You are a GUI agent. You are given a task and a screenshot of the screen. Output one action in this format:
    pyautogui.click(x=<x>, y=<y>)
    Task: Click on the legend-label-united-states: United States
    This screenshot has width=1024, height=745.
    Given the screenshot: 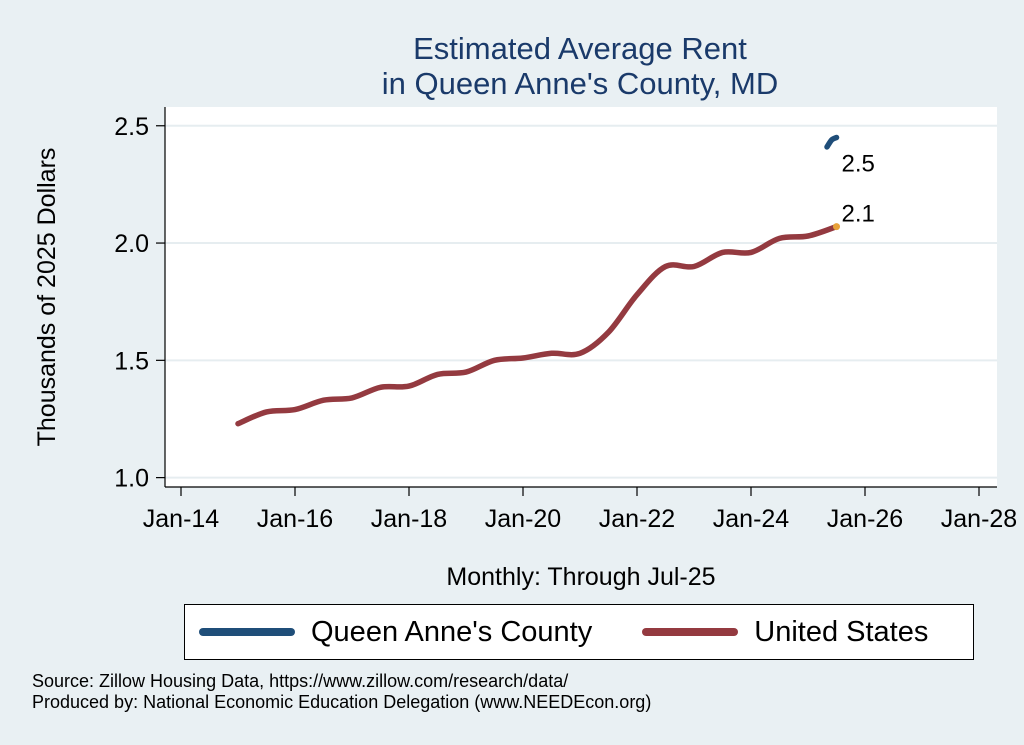 What is the action you would take?
    pyautogui.click(x=841, y=631)
    